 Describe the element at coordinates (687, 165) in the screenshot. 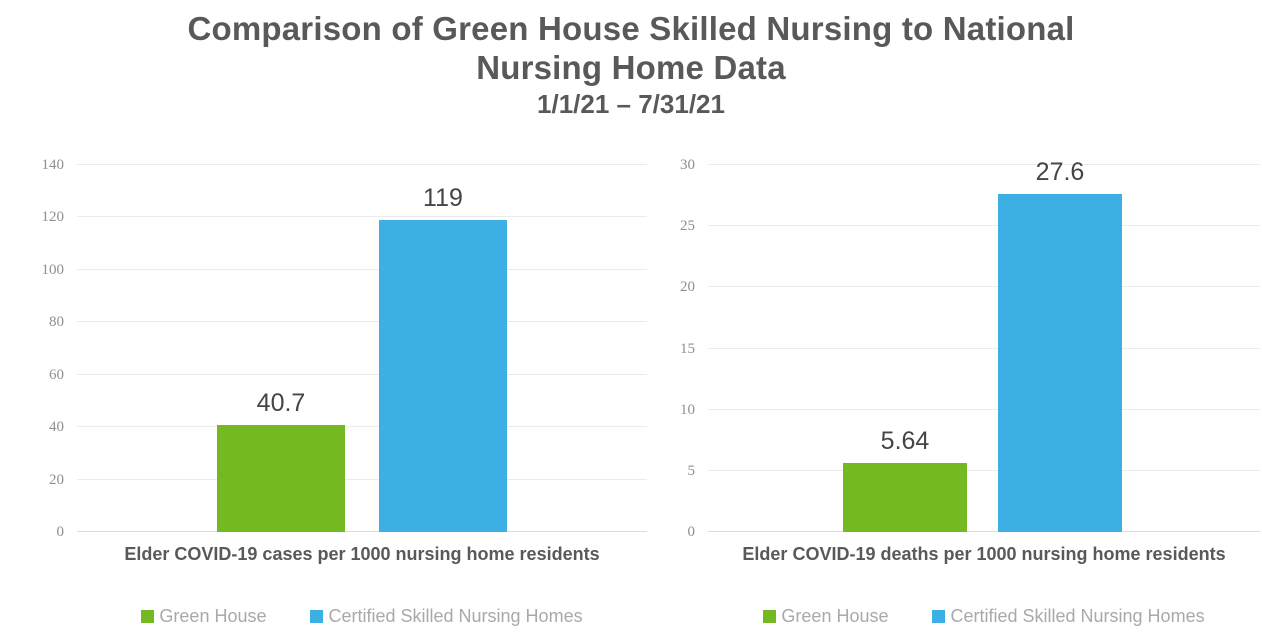

I see `y-axis-tick-label: 30` at that location.